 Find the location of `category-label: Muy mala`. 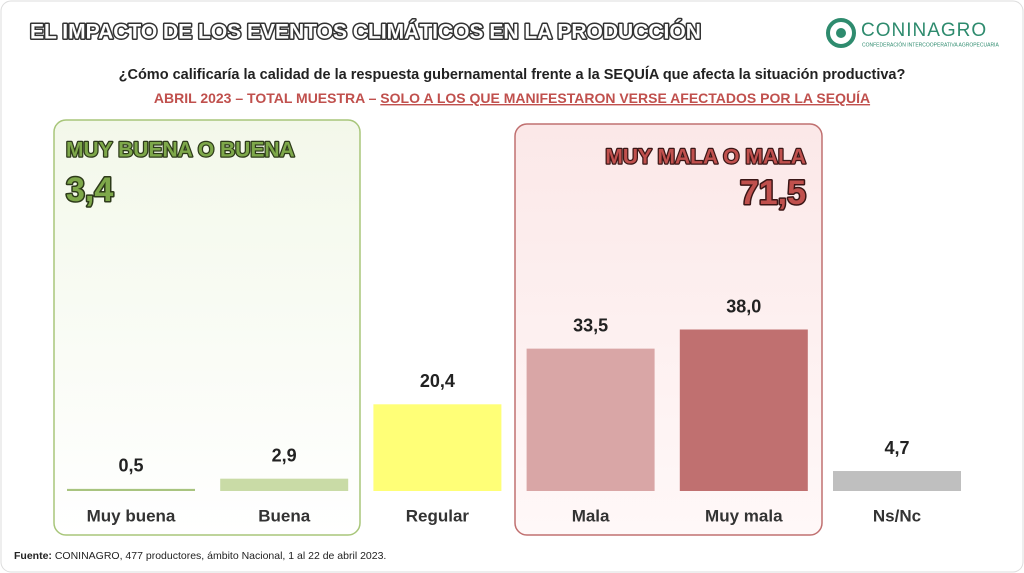

category-label: Muy mala is located at coordinates (744, 515).